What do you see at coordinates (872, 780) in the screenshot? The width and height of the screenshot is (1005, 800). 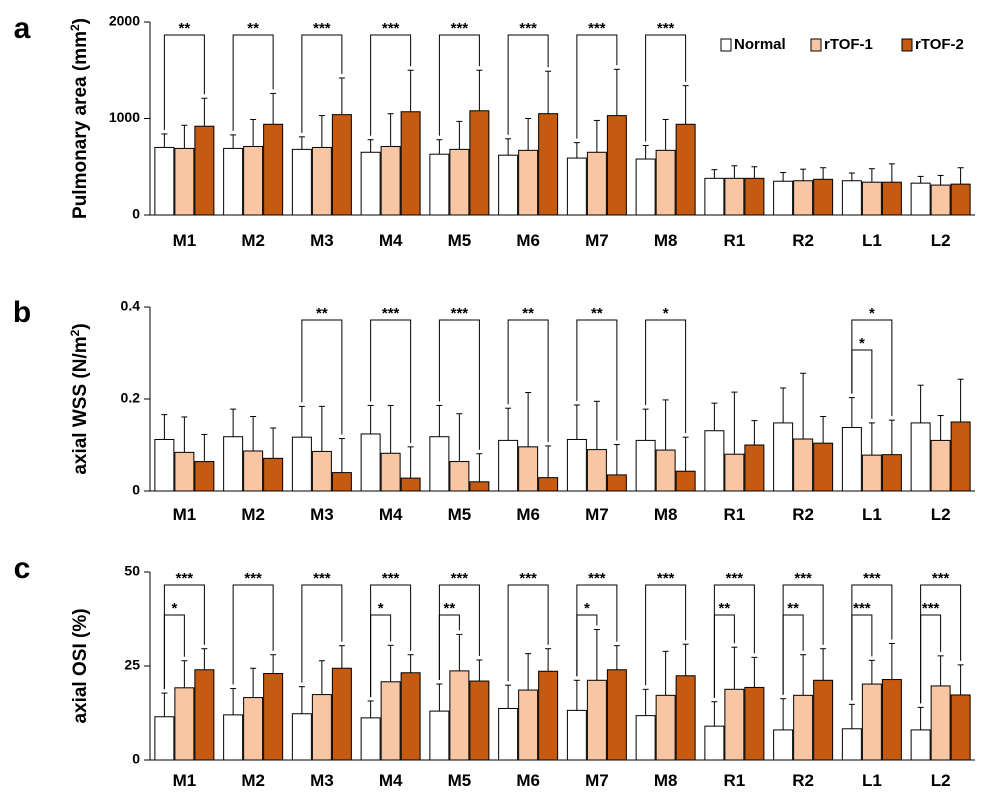 I see `x-category-label: L1` at bounding box center [872, 780].